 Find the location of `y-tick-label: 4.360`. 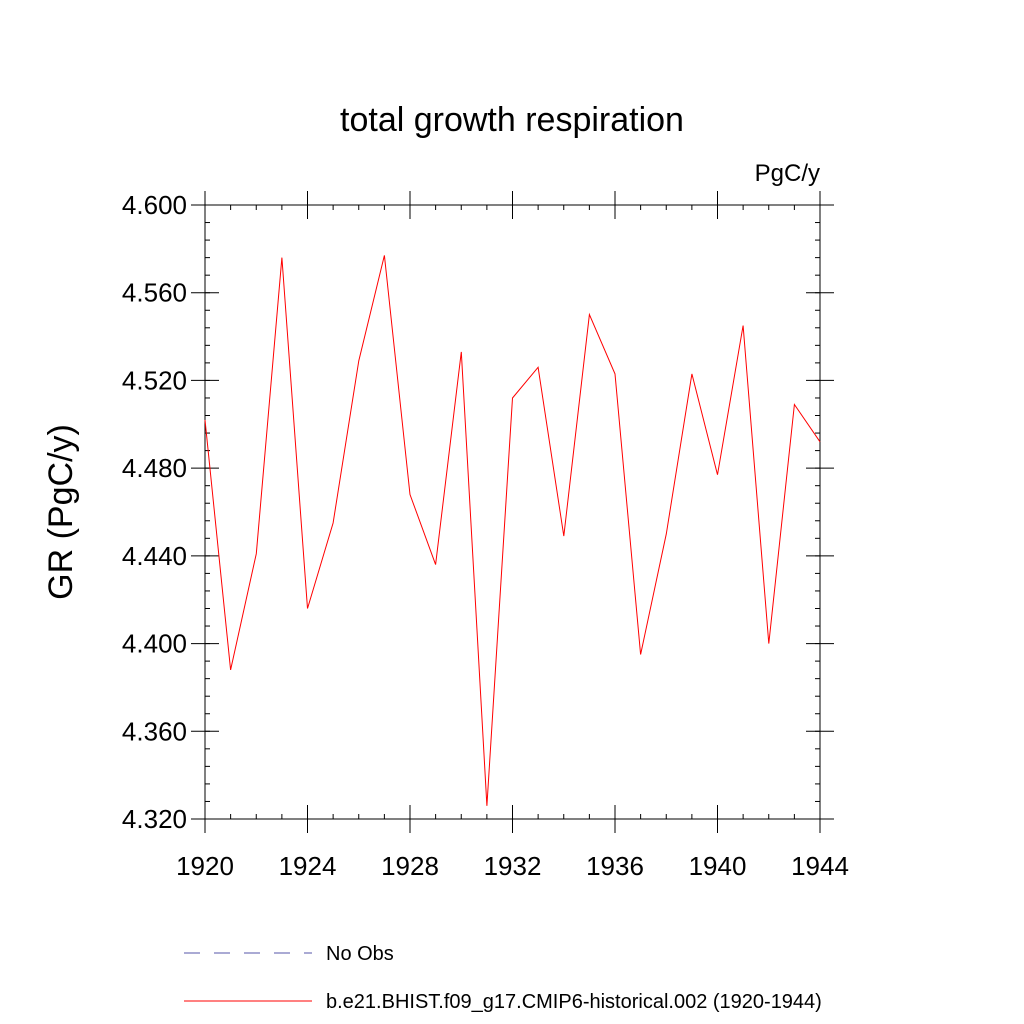

y-tick-label: 4.360 is located at coordinates (154, 731).